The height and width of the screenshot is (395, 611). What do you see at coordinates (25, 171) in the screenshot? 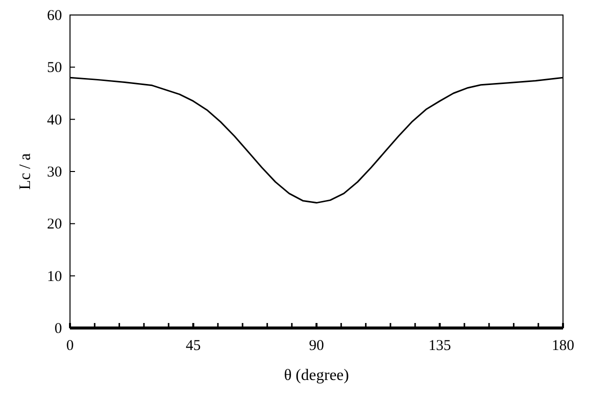
I see `y-axis-title: Lc / a` at bounding box center [25, 171].